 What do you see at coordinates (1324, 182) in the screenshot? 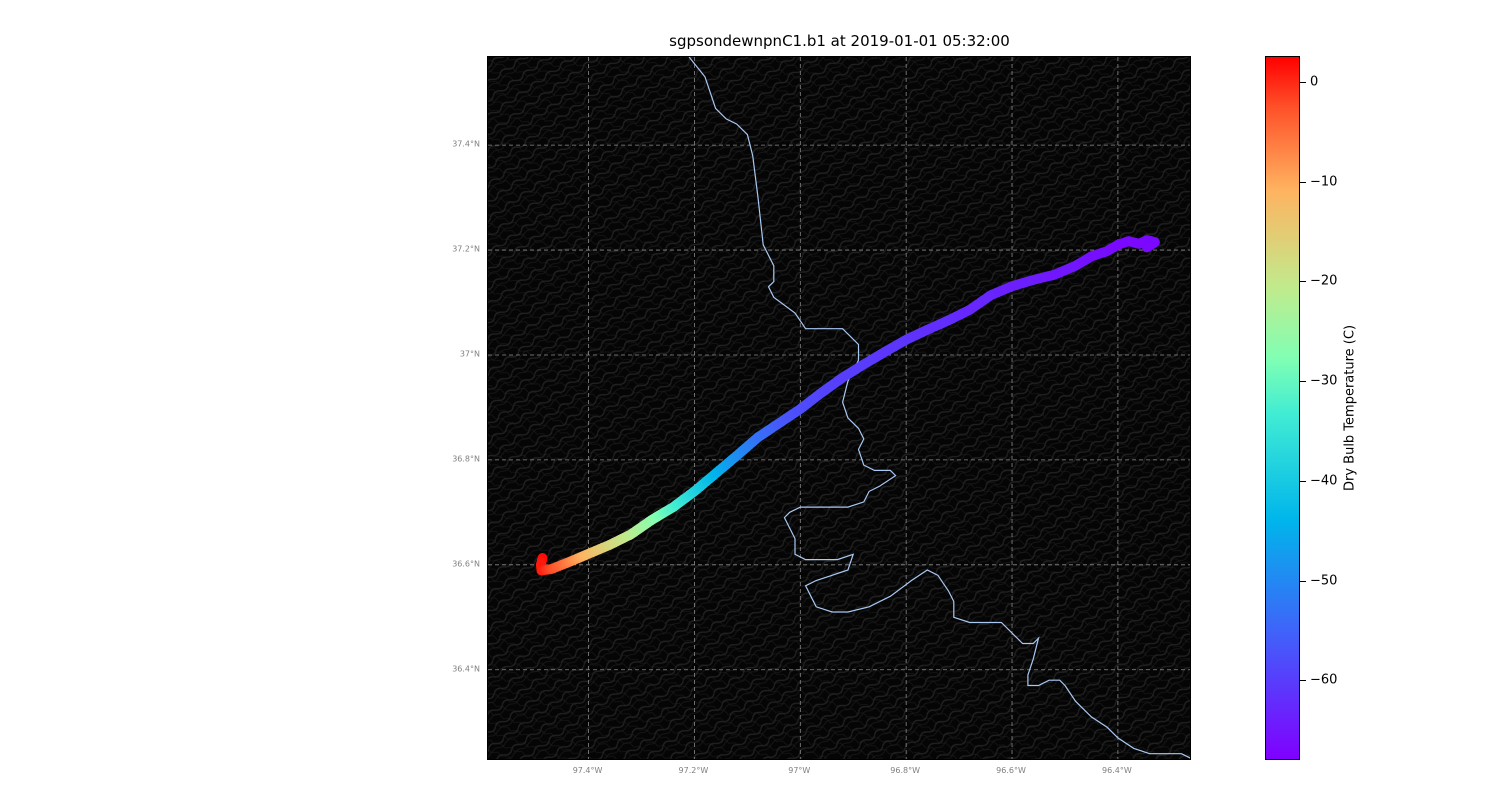
I see `colorbar-tick-label: −10` at bounding box center [1324, 182].